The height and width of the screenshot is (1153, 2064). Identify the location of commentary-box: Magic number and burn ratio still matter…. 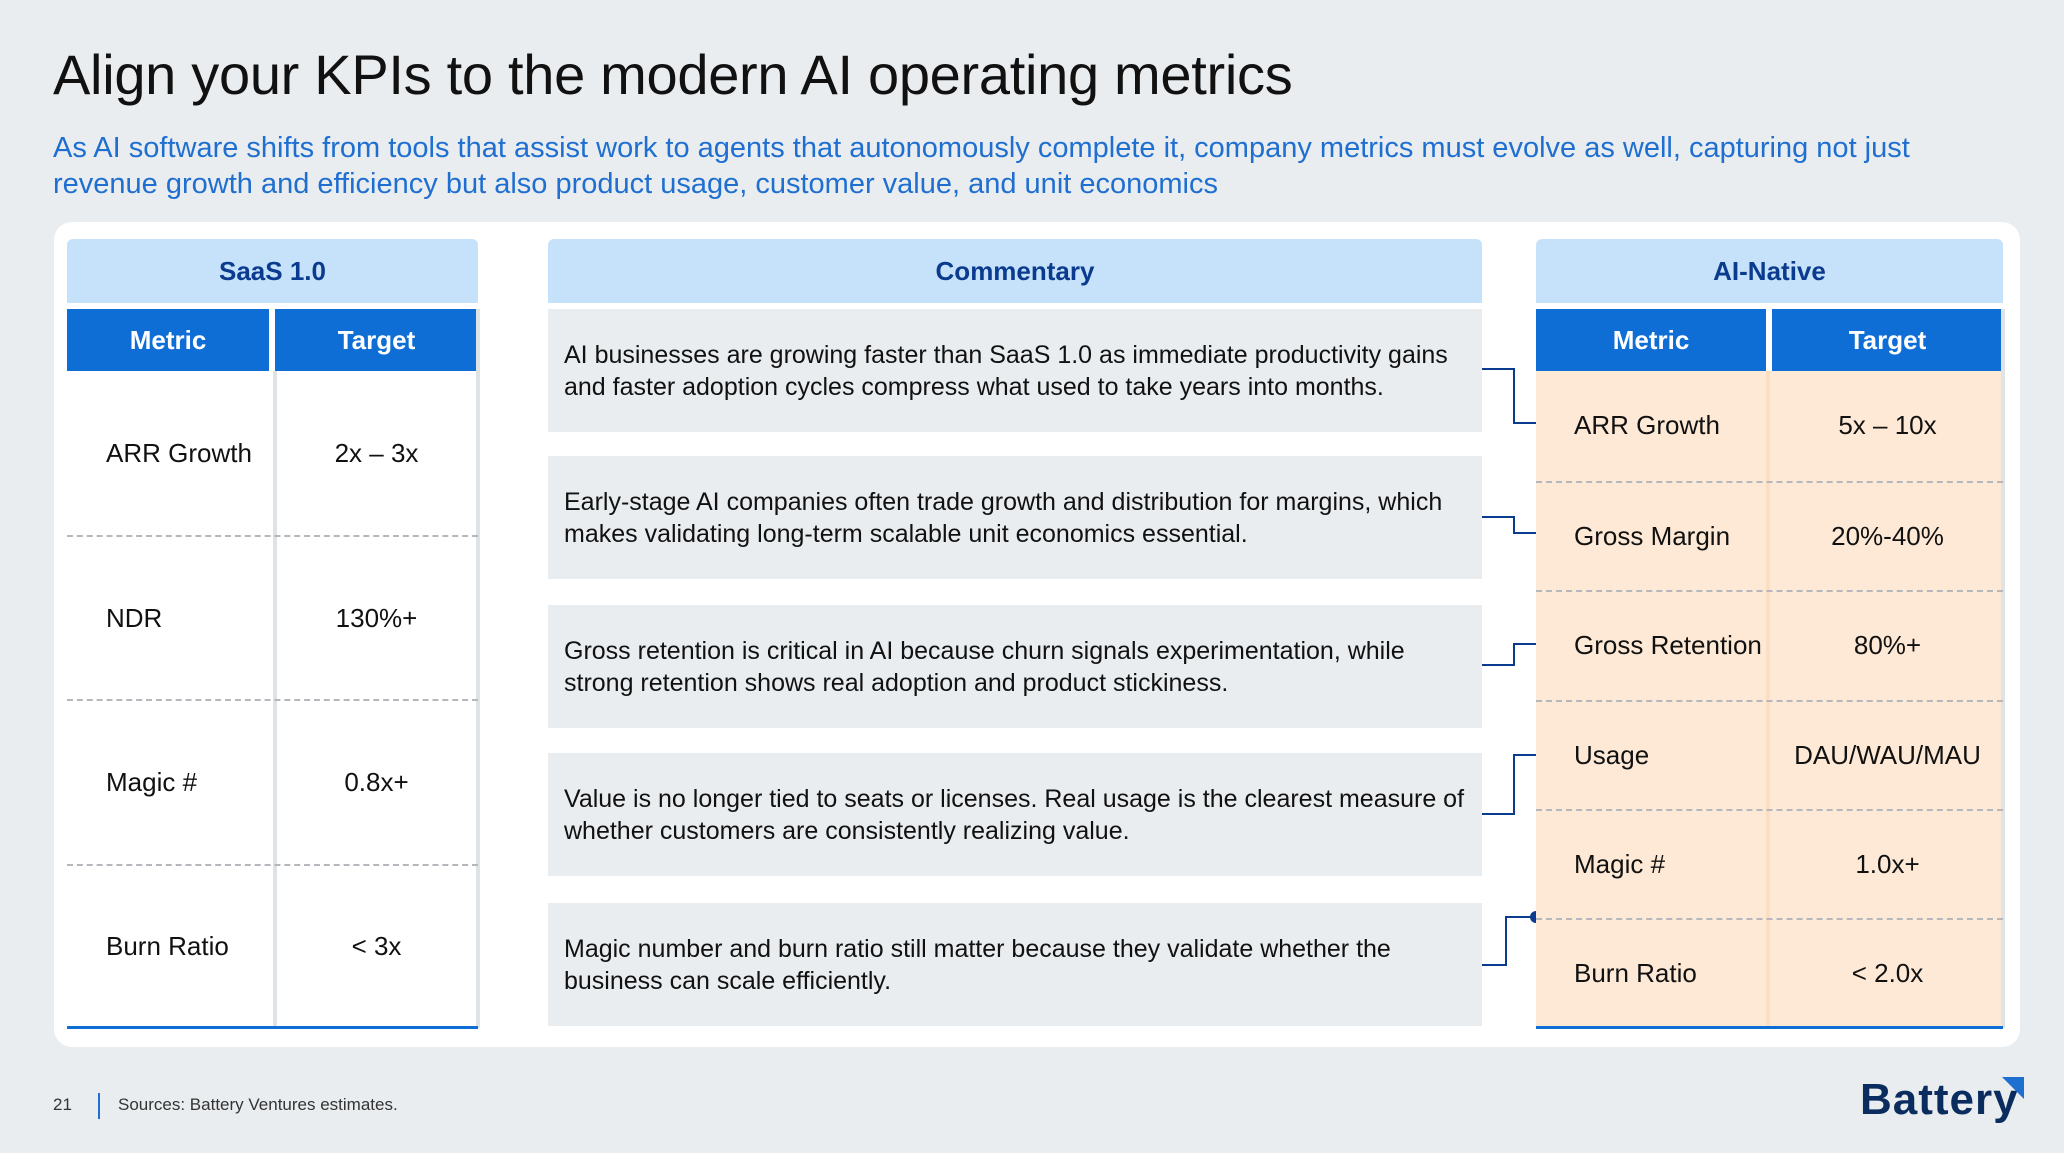
(1015, 964).